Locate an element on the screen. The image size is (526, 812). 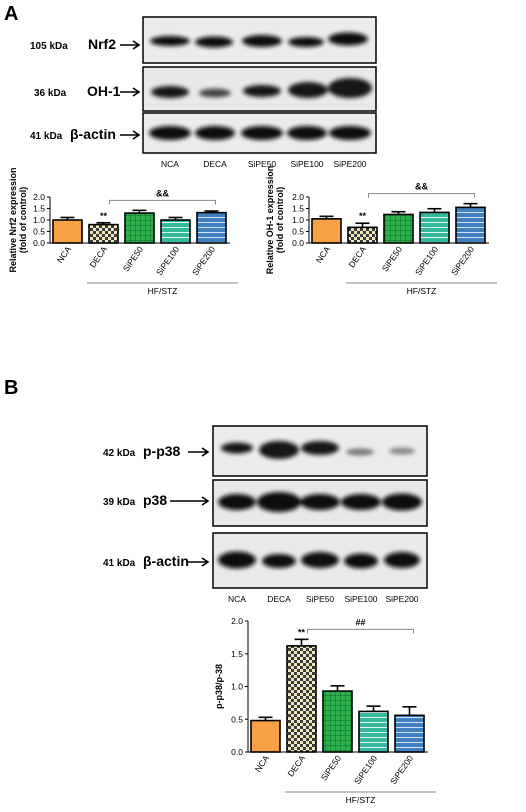
blot-actin-a-kda: 41 kDa is located at coordinates (46, 136).